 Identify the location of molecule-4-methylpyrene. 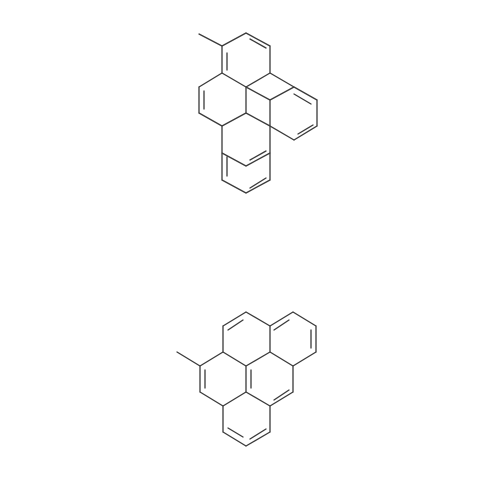
(246, 379).